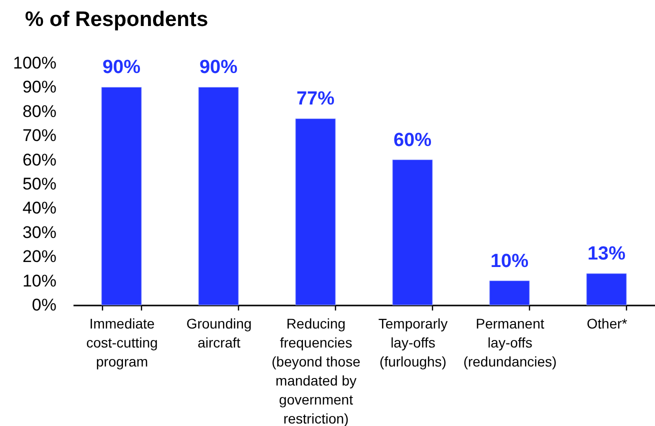 This screenshot has height=426, width=655. What do you see at coordinates (39, 232) in the screenshot?
I see `y-tick-label: 30%` at bounding box center [39, 232].